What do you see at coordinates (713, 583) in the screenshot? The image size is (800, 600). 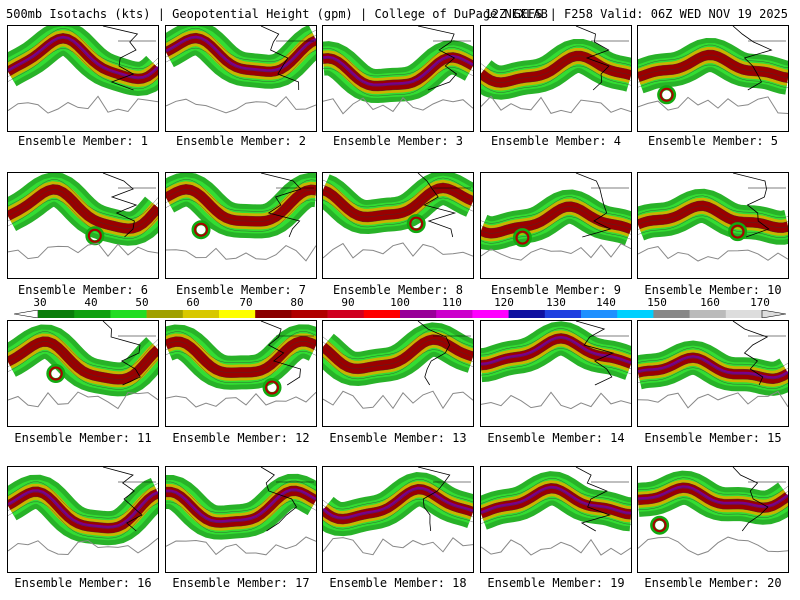 I see `ensemble-member-label: Ensemble Member: 20` at bounding box center [713, 583].